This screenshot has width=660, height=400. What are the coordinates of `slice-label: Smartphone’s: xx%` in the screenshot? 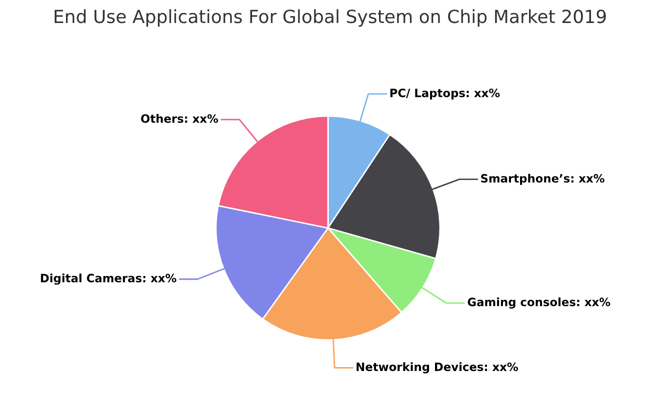 It's located at (542, 179).